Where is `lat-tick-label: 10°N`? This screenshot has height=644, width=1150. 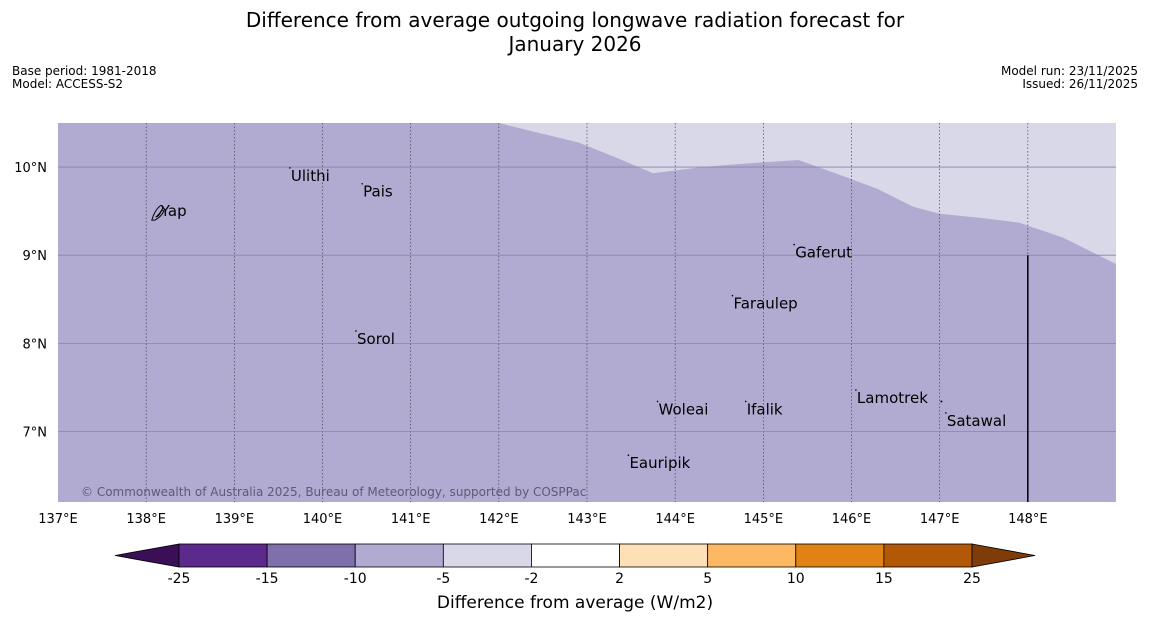
lat-tick-label: 10°N is located at coordinates (30, 168).